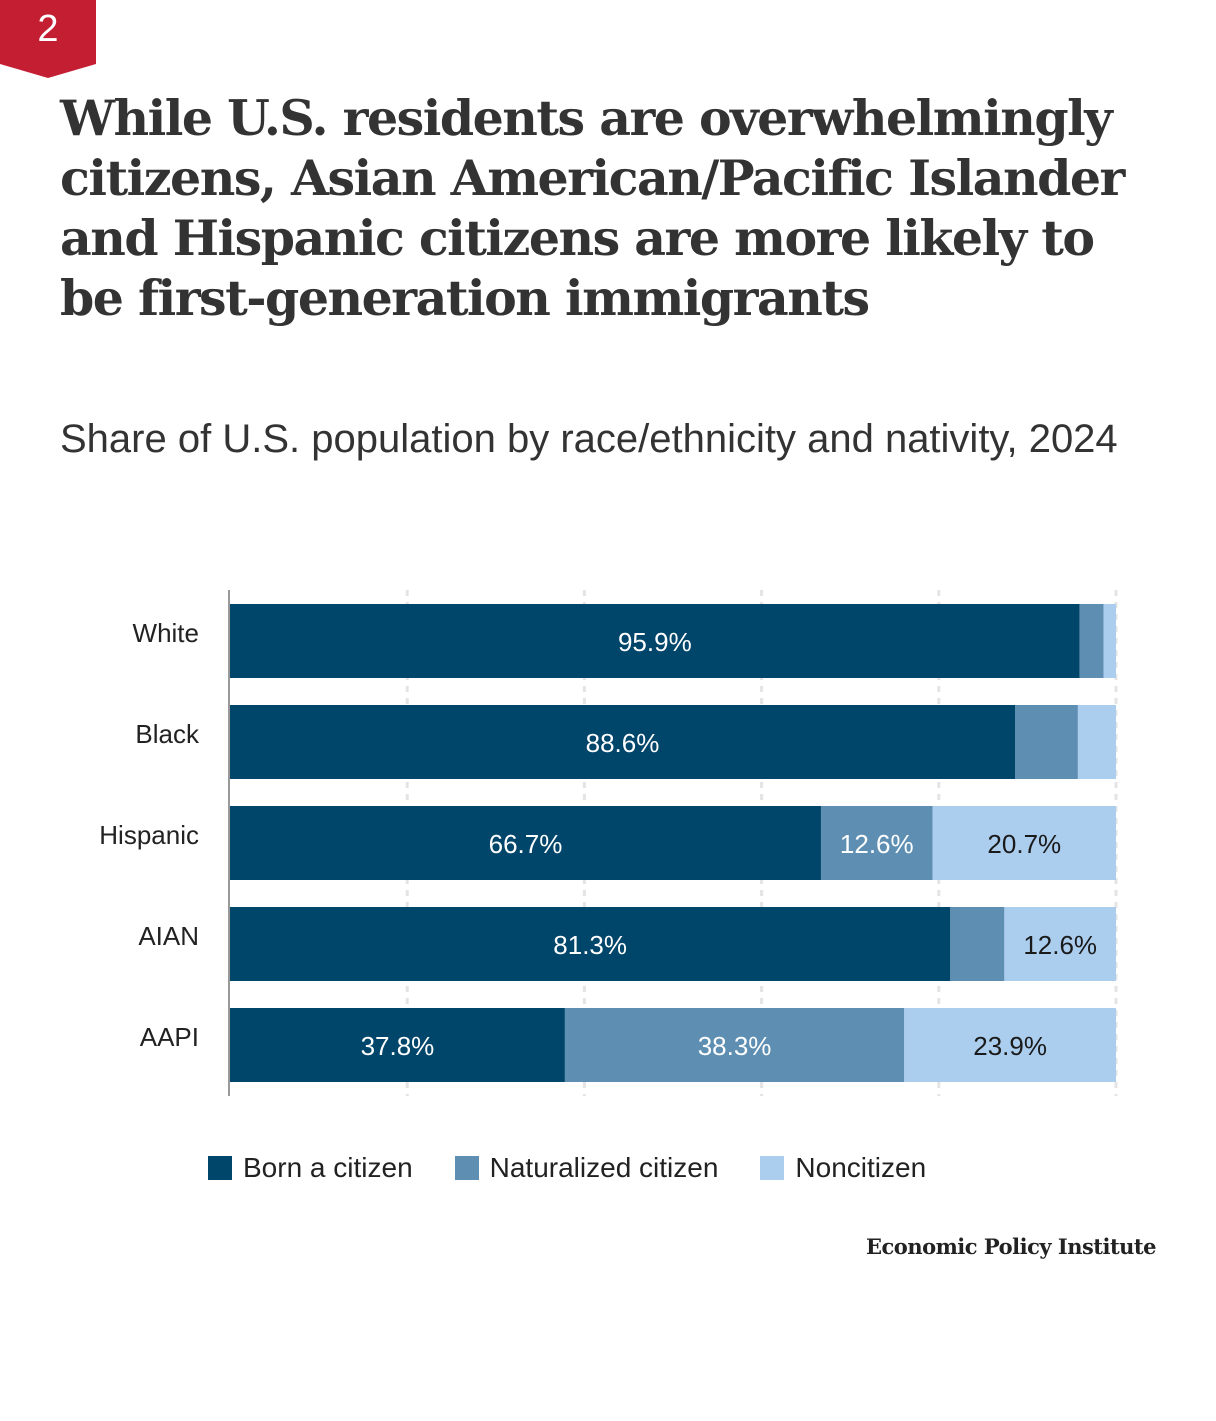 The width and height of the screenshot is (1216, 1421). I want to click on data-label: 20.7%, so click(1024, 844).